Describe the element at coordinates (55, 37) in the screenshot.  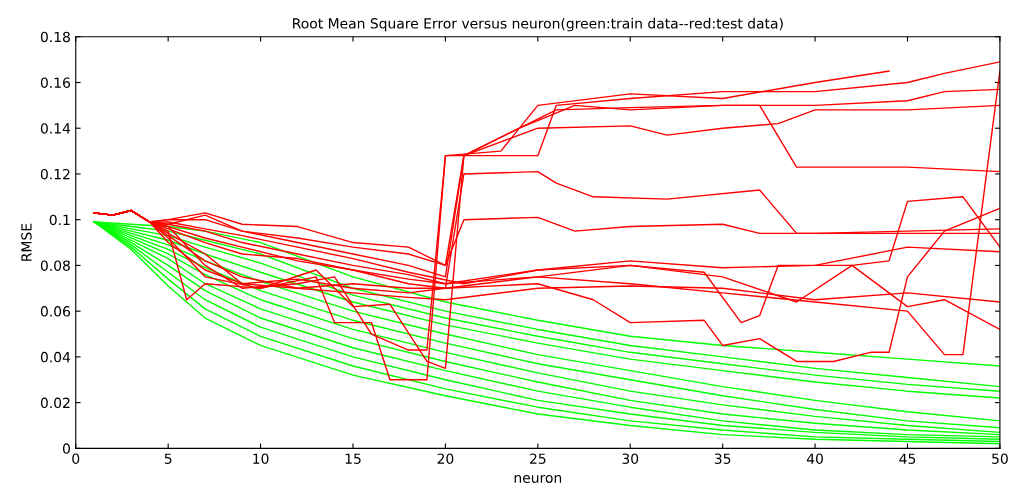
I see `y-tick-label: 0.18` at that location.